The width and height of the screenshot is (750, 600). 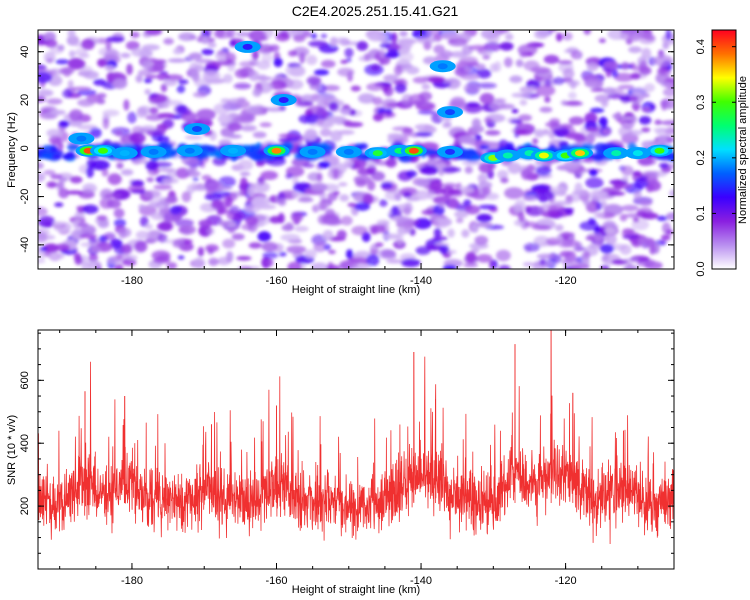 What do you see at coordinates (25, 197) in the screenshot?
I see `y-tick-label: -20` at bounding box center [25, 197].